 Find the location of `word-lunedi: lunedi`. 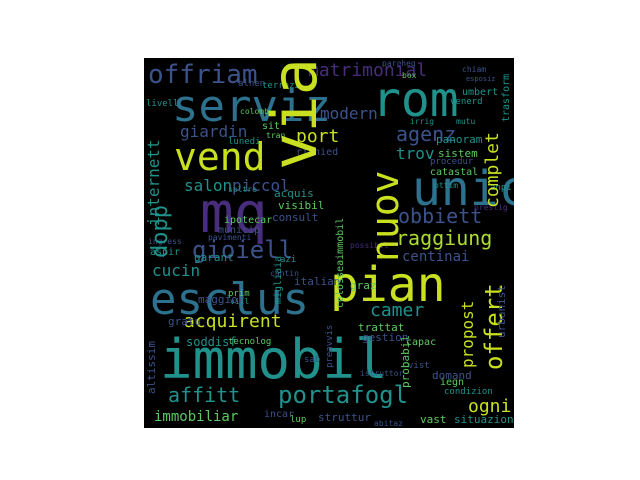

word-lunedi: lunedi is located at coordinates (244, 142).